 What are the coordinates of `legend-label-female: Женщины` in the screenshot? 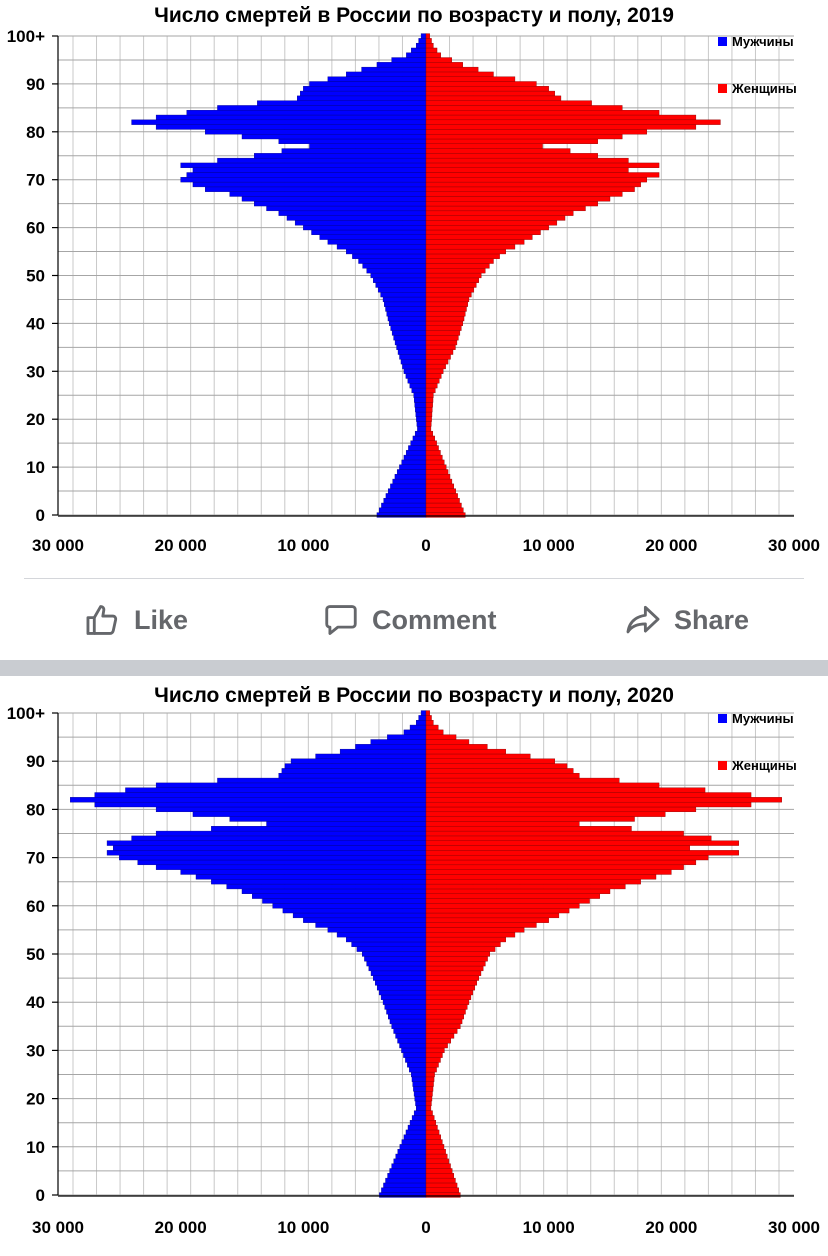 It's located at (764, 88).